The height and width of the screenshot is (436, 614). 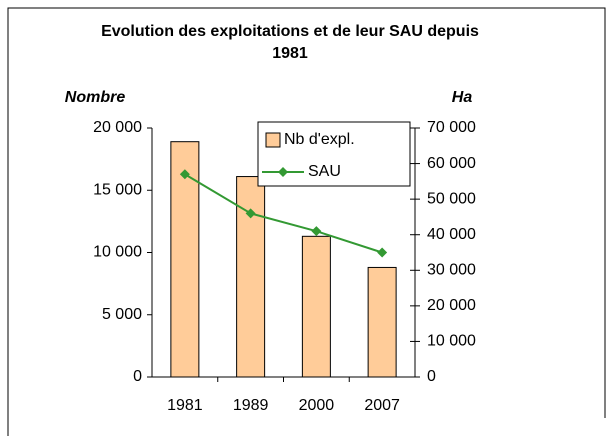 I want to click on legend-swatch, so click(x=273, y=140).